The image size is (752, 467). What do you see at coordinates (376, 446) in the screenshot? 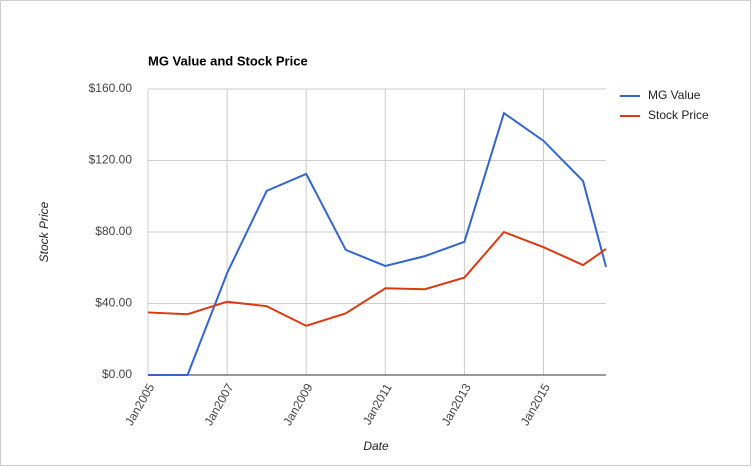
I see `x-axis-title: Date` at bounding box center [376, 446].